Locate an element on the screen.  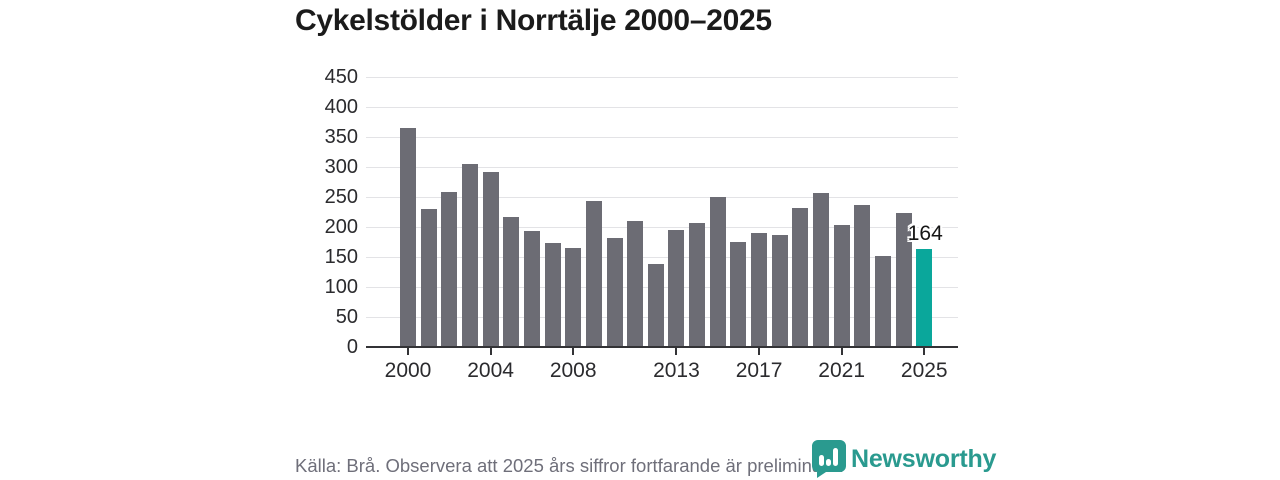
bar-2007 is located at coordinates (552, 295).